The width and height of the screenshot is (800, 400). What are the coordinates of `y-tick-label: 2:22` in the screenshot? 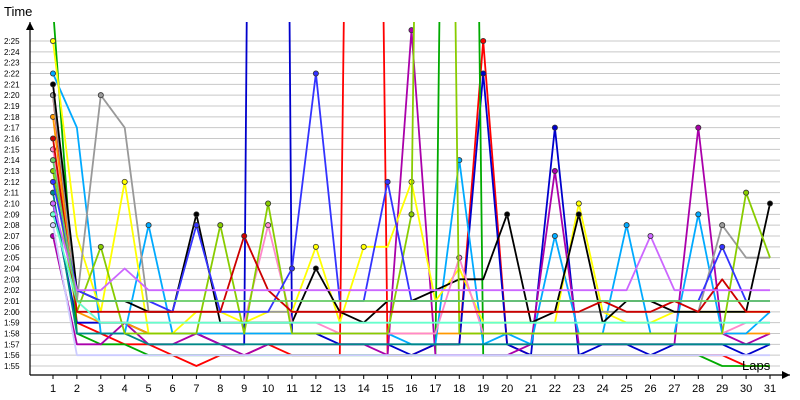 It's located at (12, 74).